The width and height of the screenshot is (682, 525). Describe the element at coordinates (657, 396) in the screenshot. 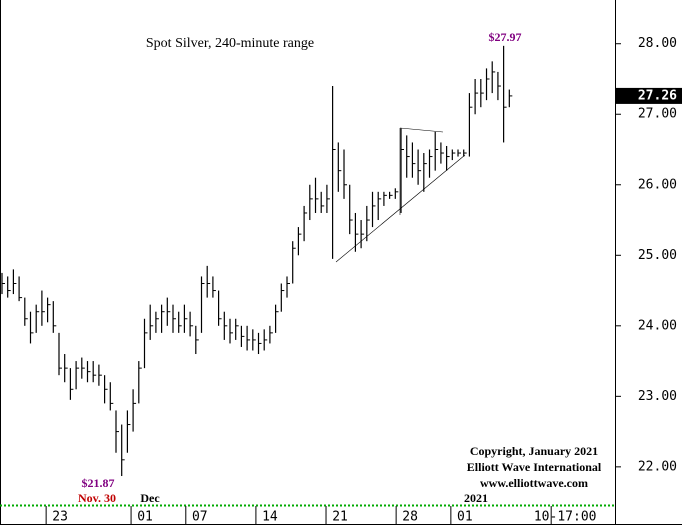

I see `y-tick-label: 23.00` at that location.